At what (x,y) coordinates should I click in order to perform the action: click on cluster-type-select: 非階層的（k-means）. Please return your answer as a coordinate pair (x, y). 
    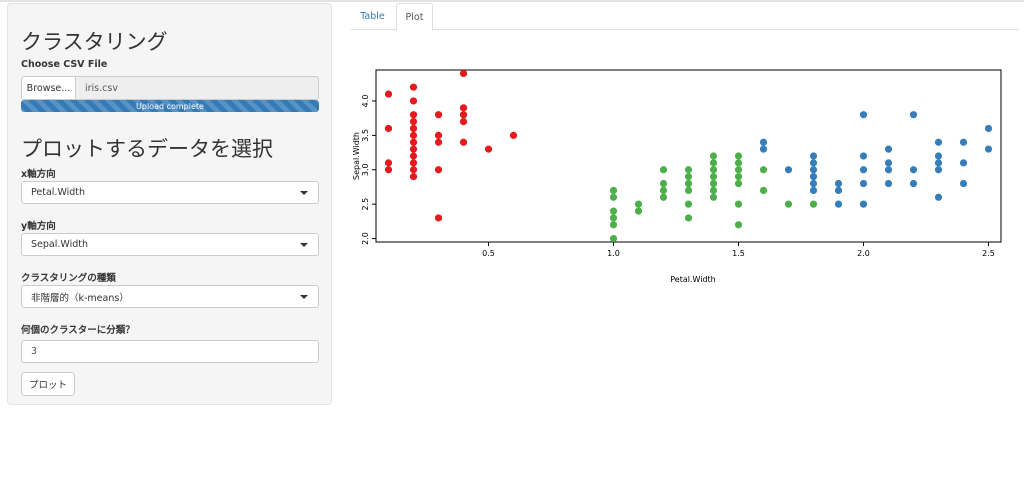
    Looking at the image, I should click on (170, 296).